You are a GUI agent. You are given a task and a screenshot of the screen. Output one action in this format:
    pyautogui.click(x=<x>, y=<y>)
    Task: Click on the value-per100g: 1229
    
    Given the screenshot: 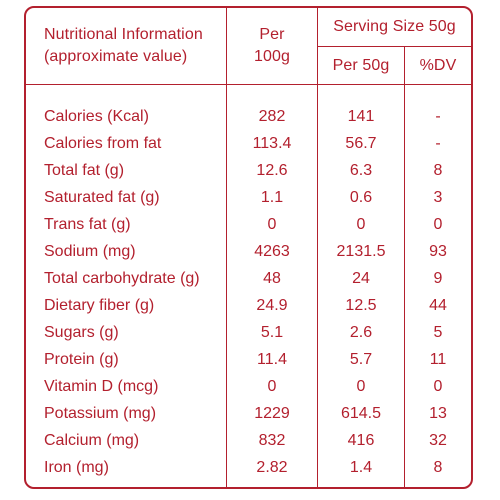 What is the action you would take?
    pyautogui.click(x=272, y=413)
    